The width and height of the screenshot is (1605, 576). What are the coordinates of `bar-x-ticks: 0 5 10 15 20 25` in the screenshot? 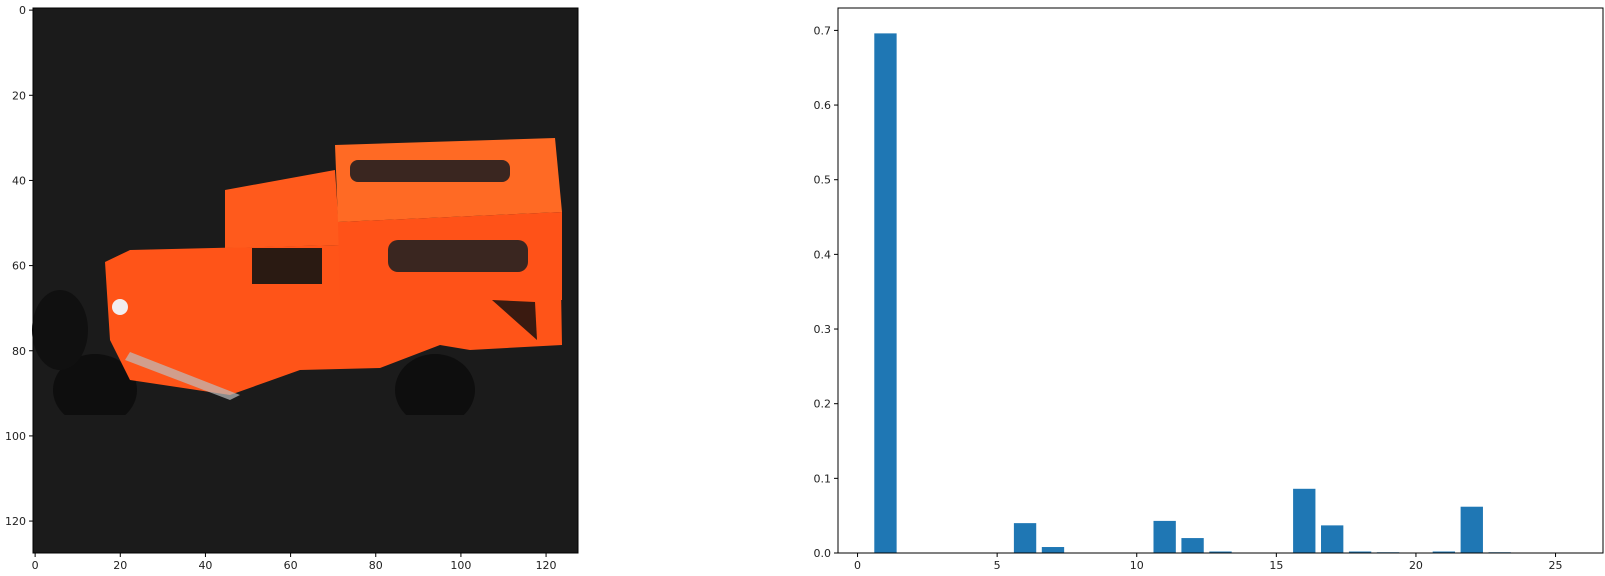 It's located at (1208, 562).